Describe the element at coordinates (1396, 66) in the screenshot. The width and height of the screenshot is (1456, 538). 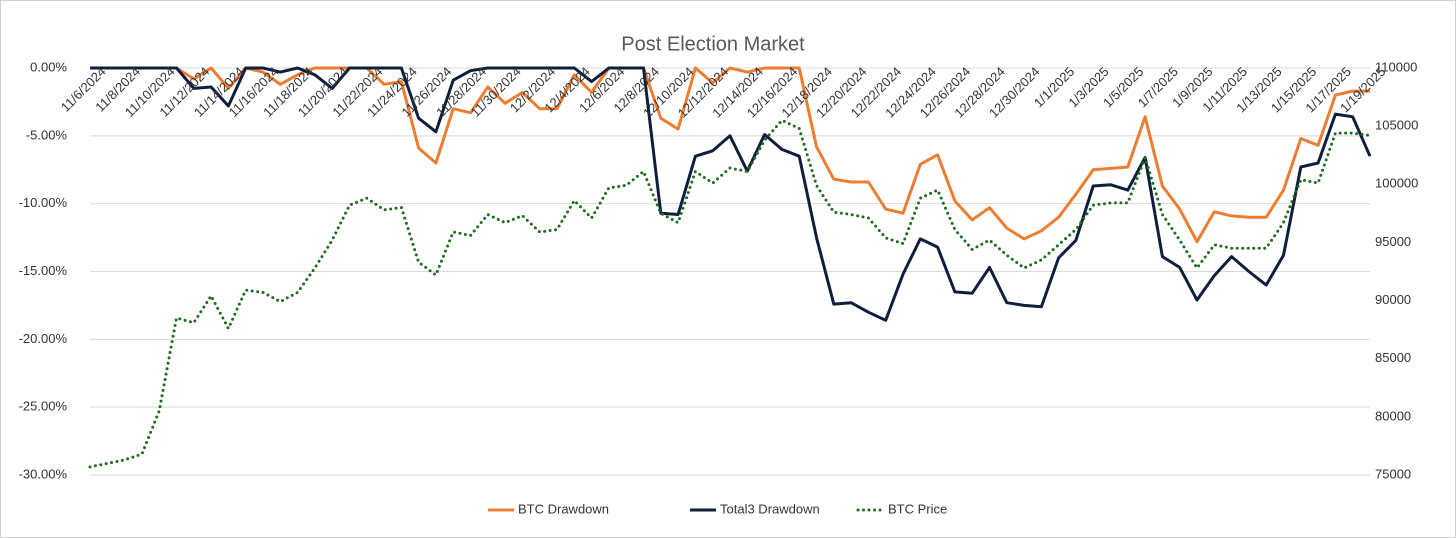
I see `y2-tick-label: 110000` at that location.